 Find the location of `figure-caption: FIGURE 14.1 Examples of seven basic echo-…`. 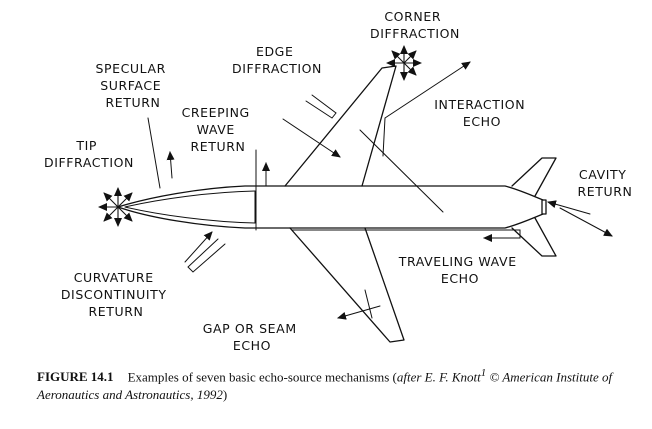

figure-caption: FIGURE 14.1 Examples of seven basic echo-… is located at coordinates (339, 384).